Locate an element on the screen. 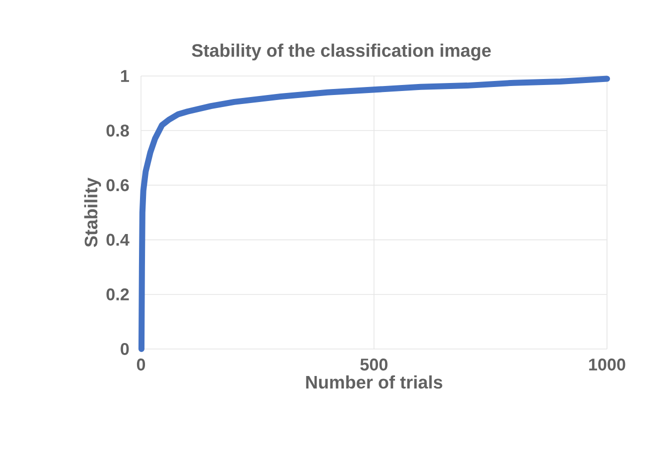  y-tick-label: 0 is located at coordinates (124, 349).